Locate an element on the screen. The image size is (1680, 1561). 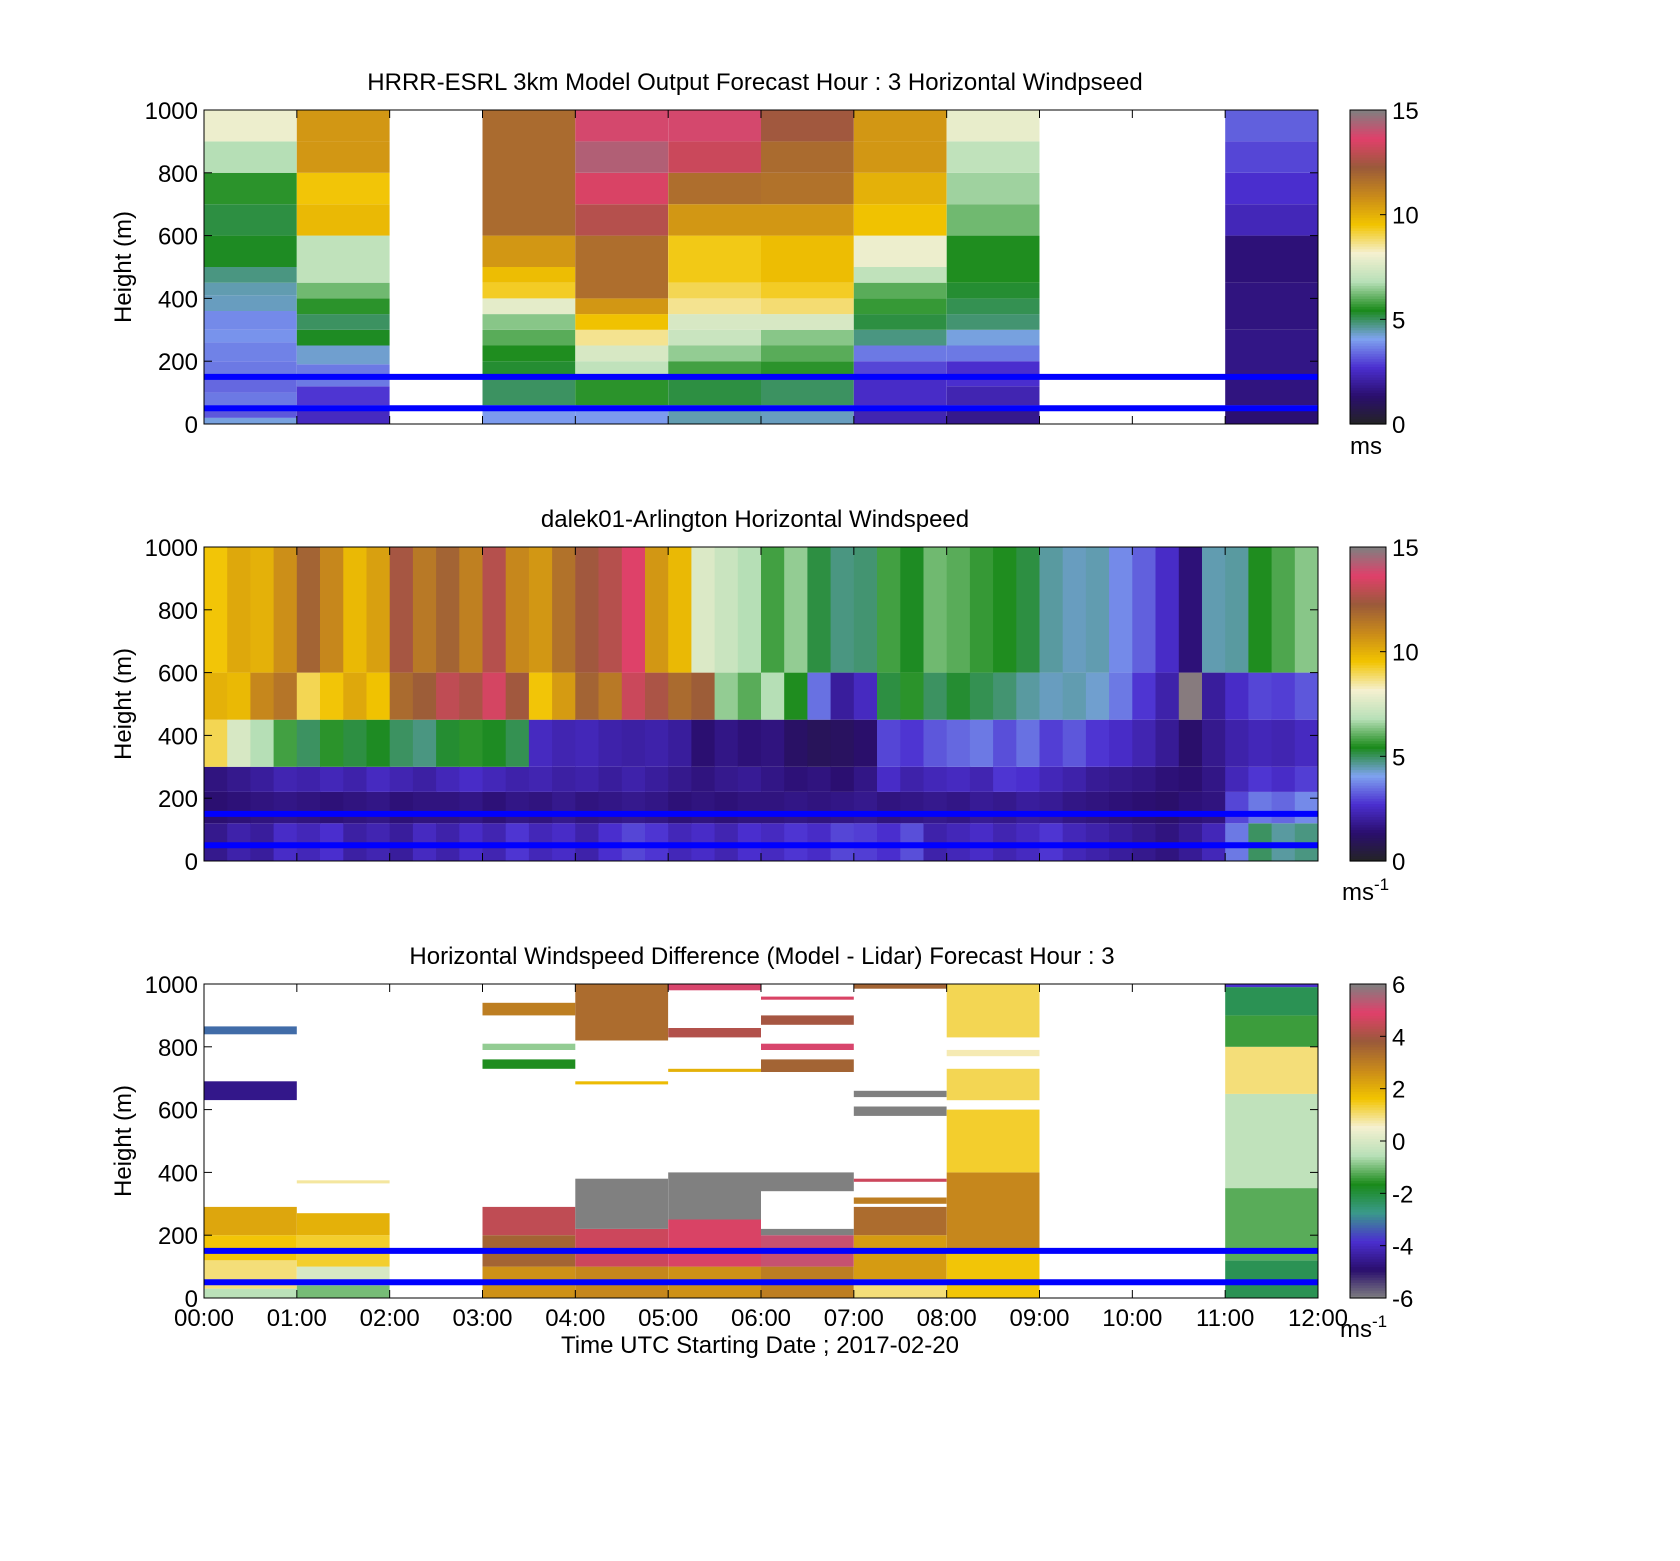
panel-difference-colorbar-tick-label-6: 6 is located at coordinates (1398, 985).